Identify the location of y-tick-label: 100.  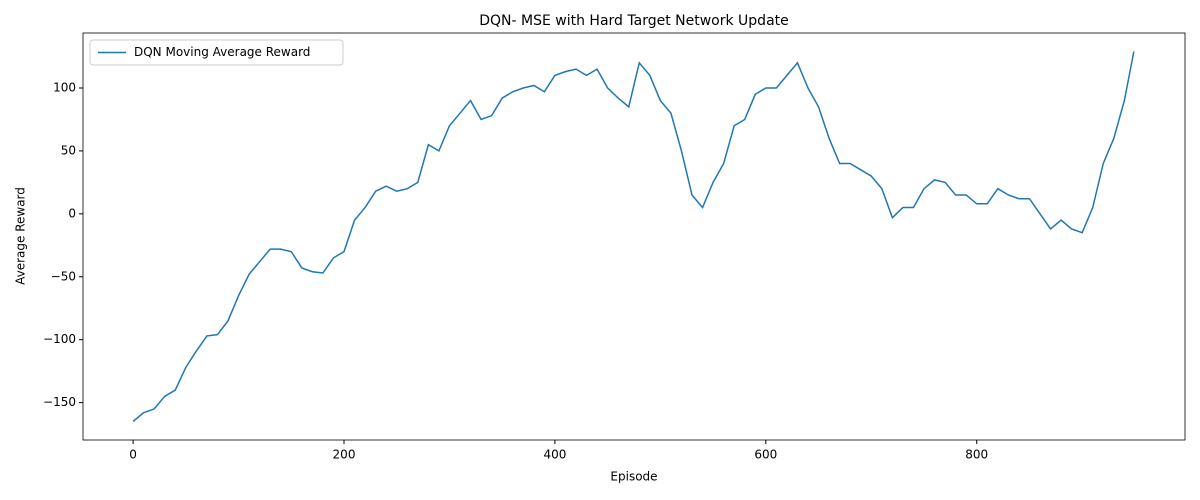
(64, 87).